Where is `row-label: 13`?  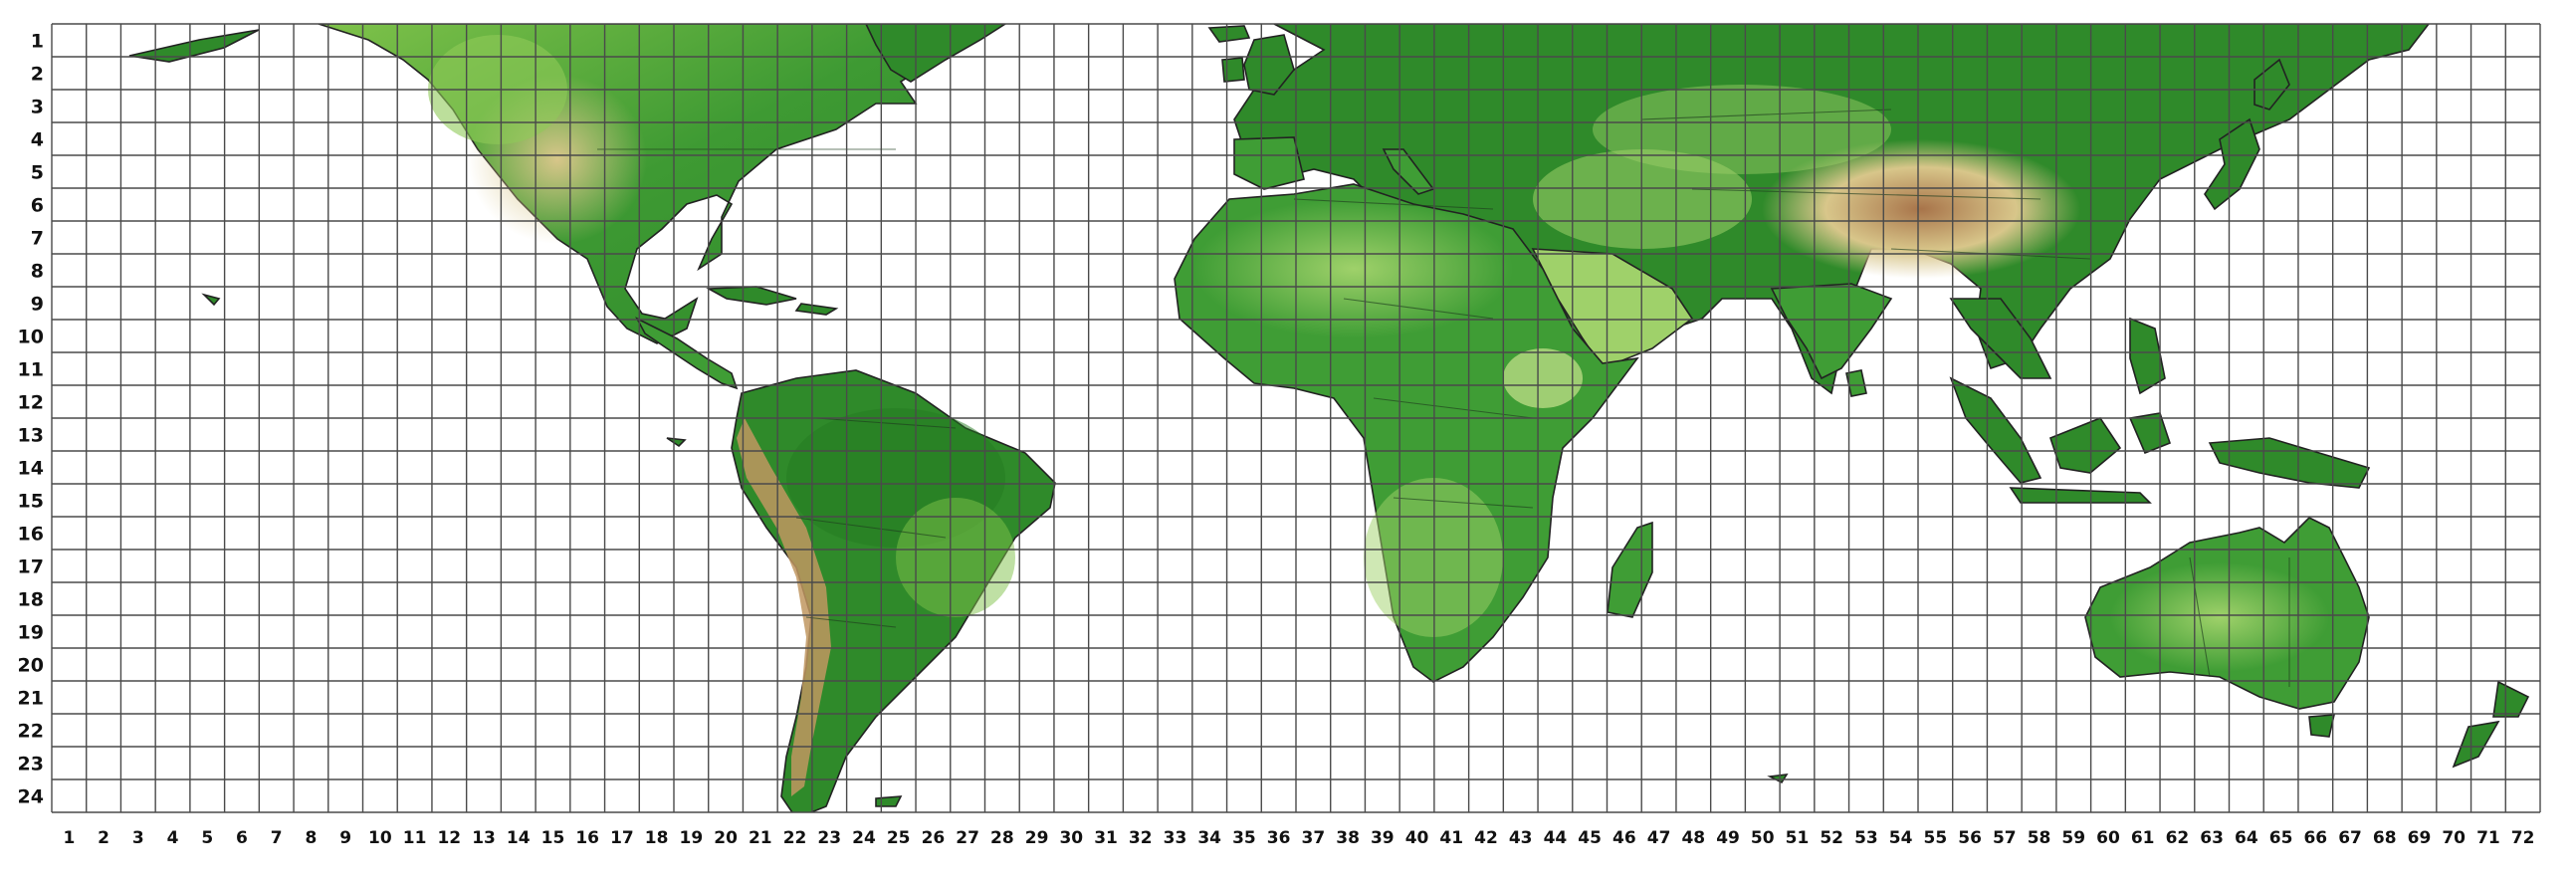 row-label: 13 is located at coordinates (31, 436).